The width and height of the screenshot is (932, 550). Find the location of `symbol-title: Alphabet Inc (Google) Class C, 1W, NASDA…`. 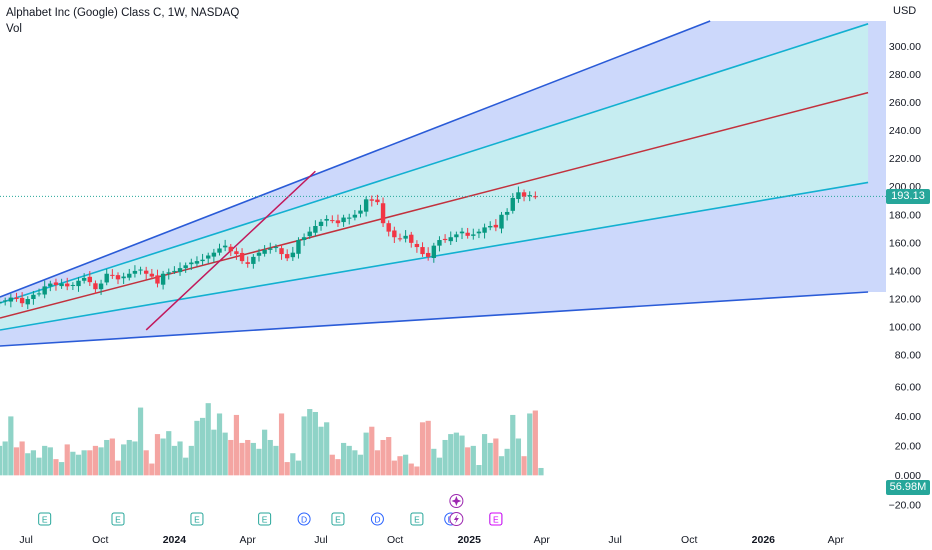

symbol-title: Alphabet Inc (Google) Class C, 1W, NASDA… is located at coordinates (123, 13).